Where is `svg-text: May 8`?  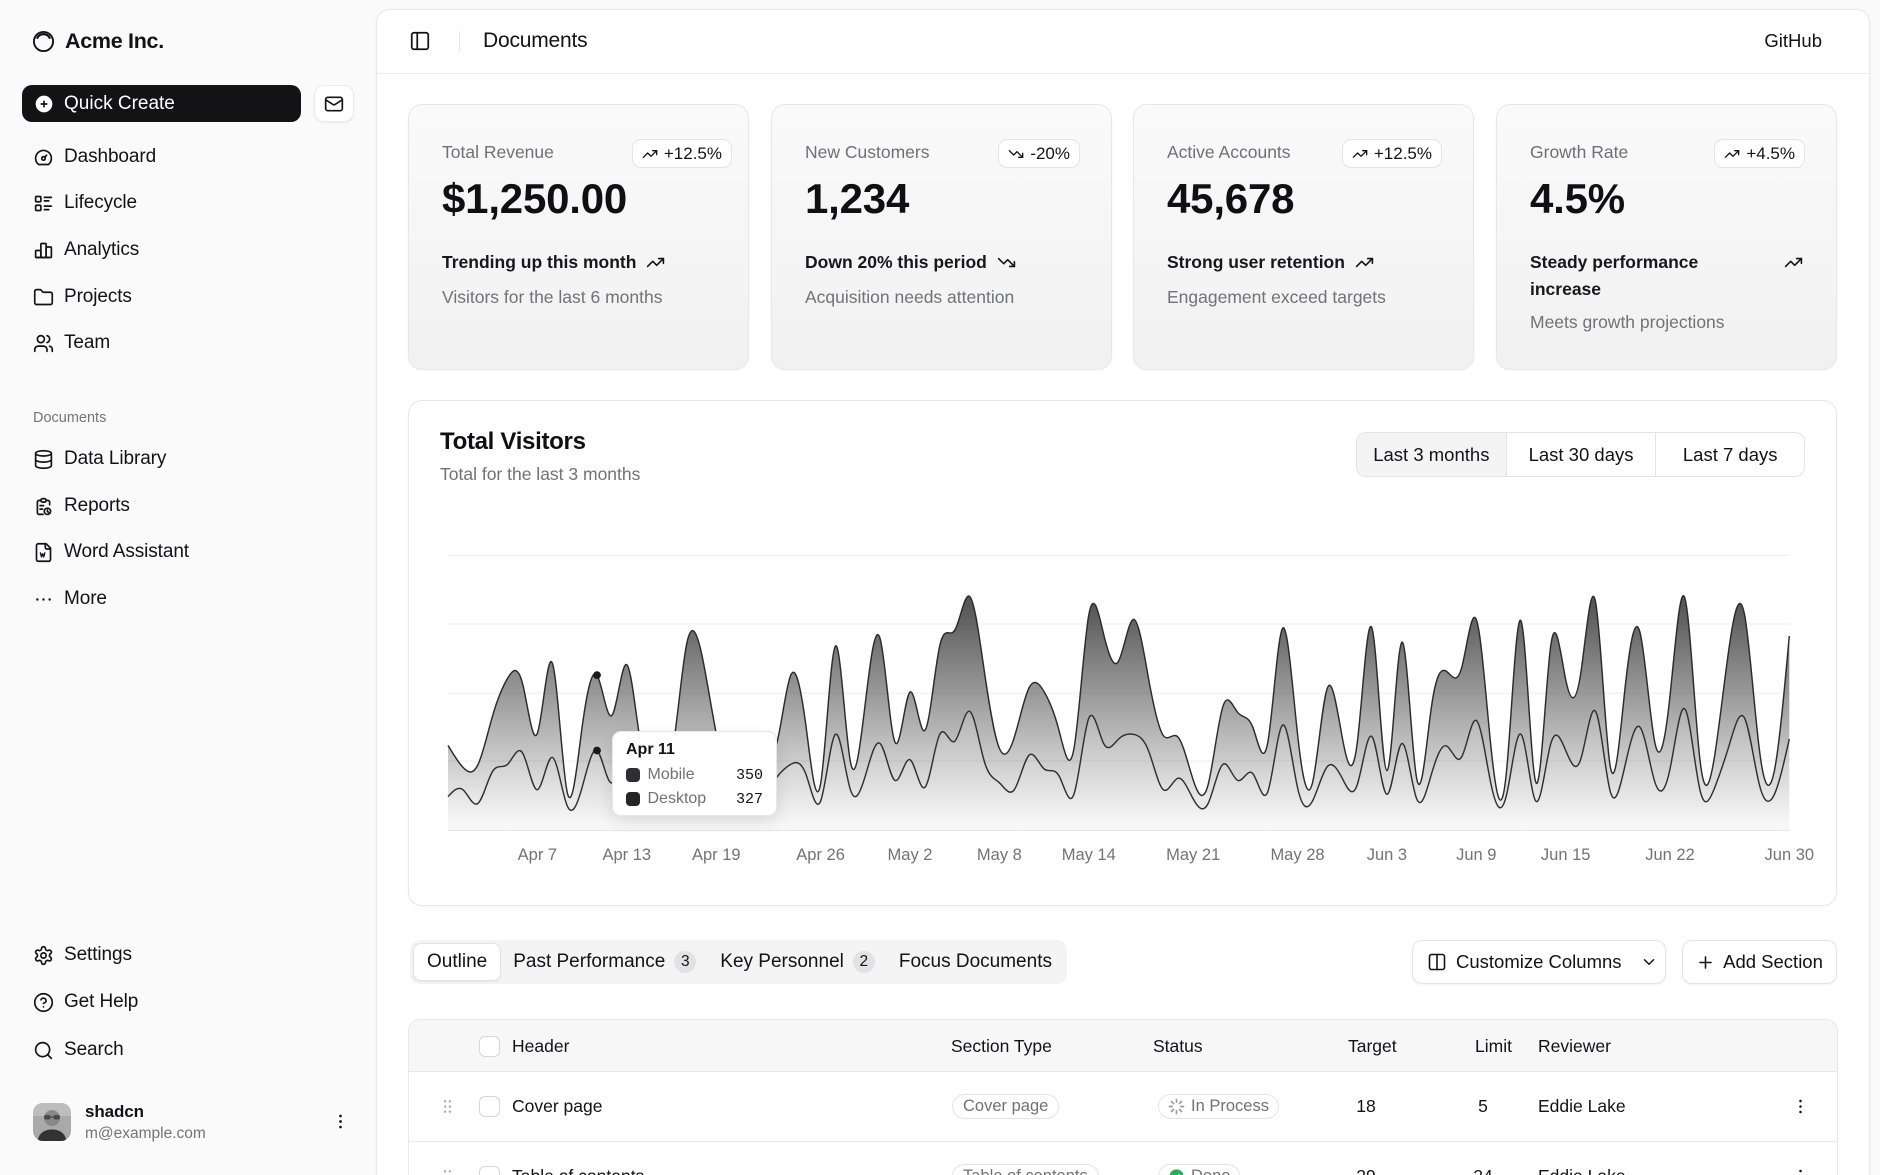 svg-text: May 8 is located at coordinates (999, 855).